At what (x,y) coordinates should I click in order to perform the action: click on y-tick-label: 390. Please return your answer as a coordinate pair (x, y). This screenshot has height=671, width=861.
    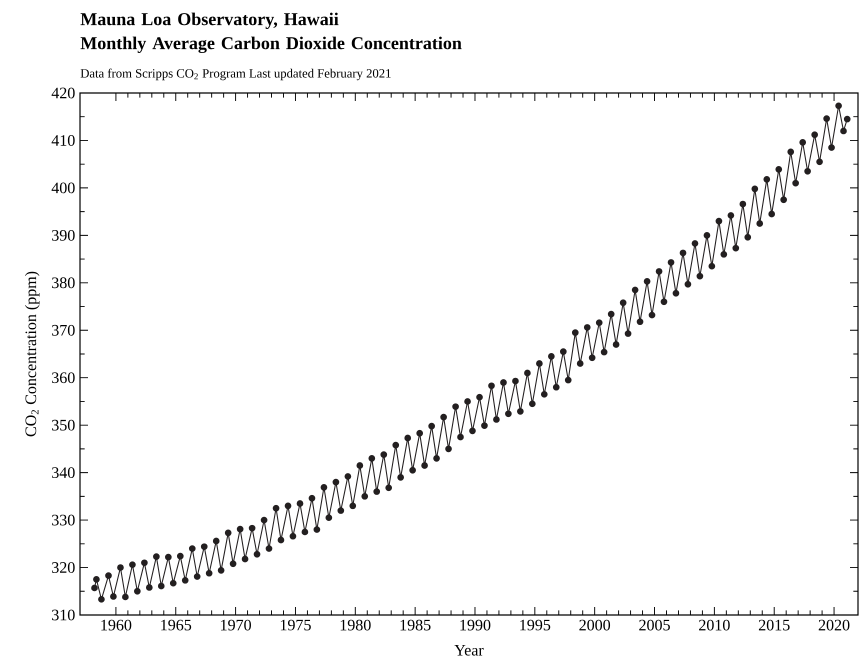
    Looking at the image, I should click on (63, 235).